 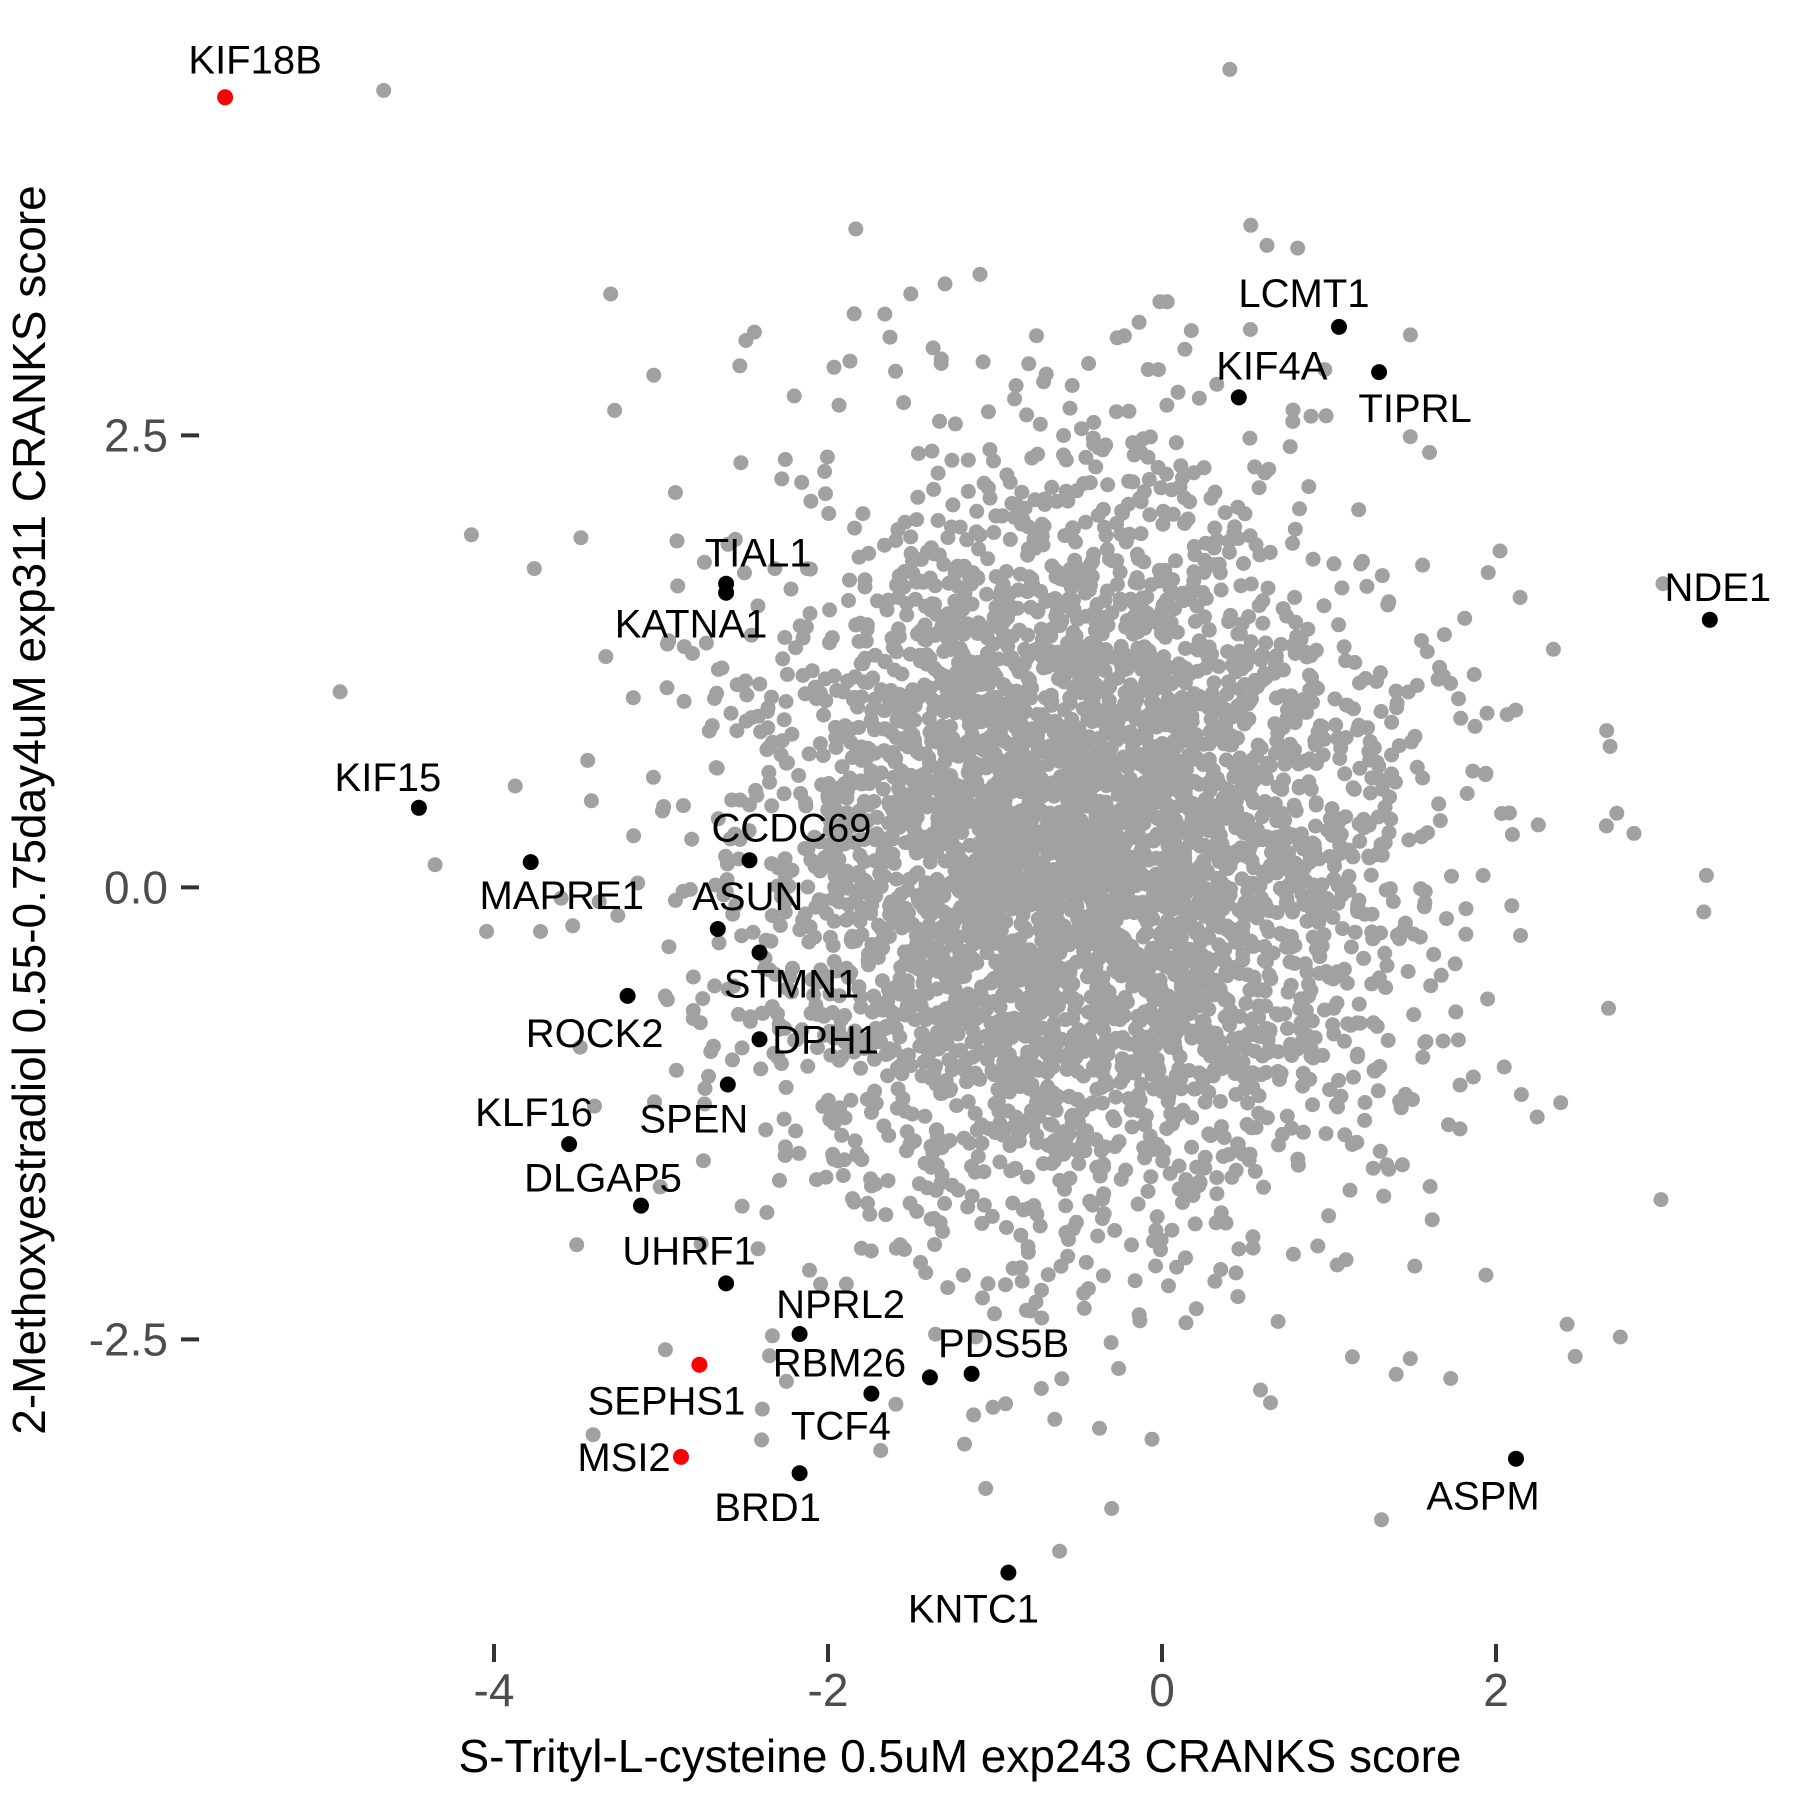 What do you see at coordinates (254, 60) in the screenshot?
I see `gene-label: KIF18B` at bounding box center [254, 60].